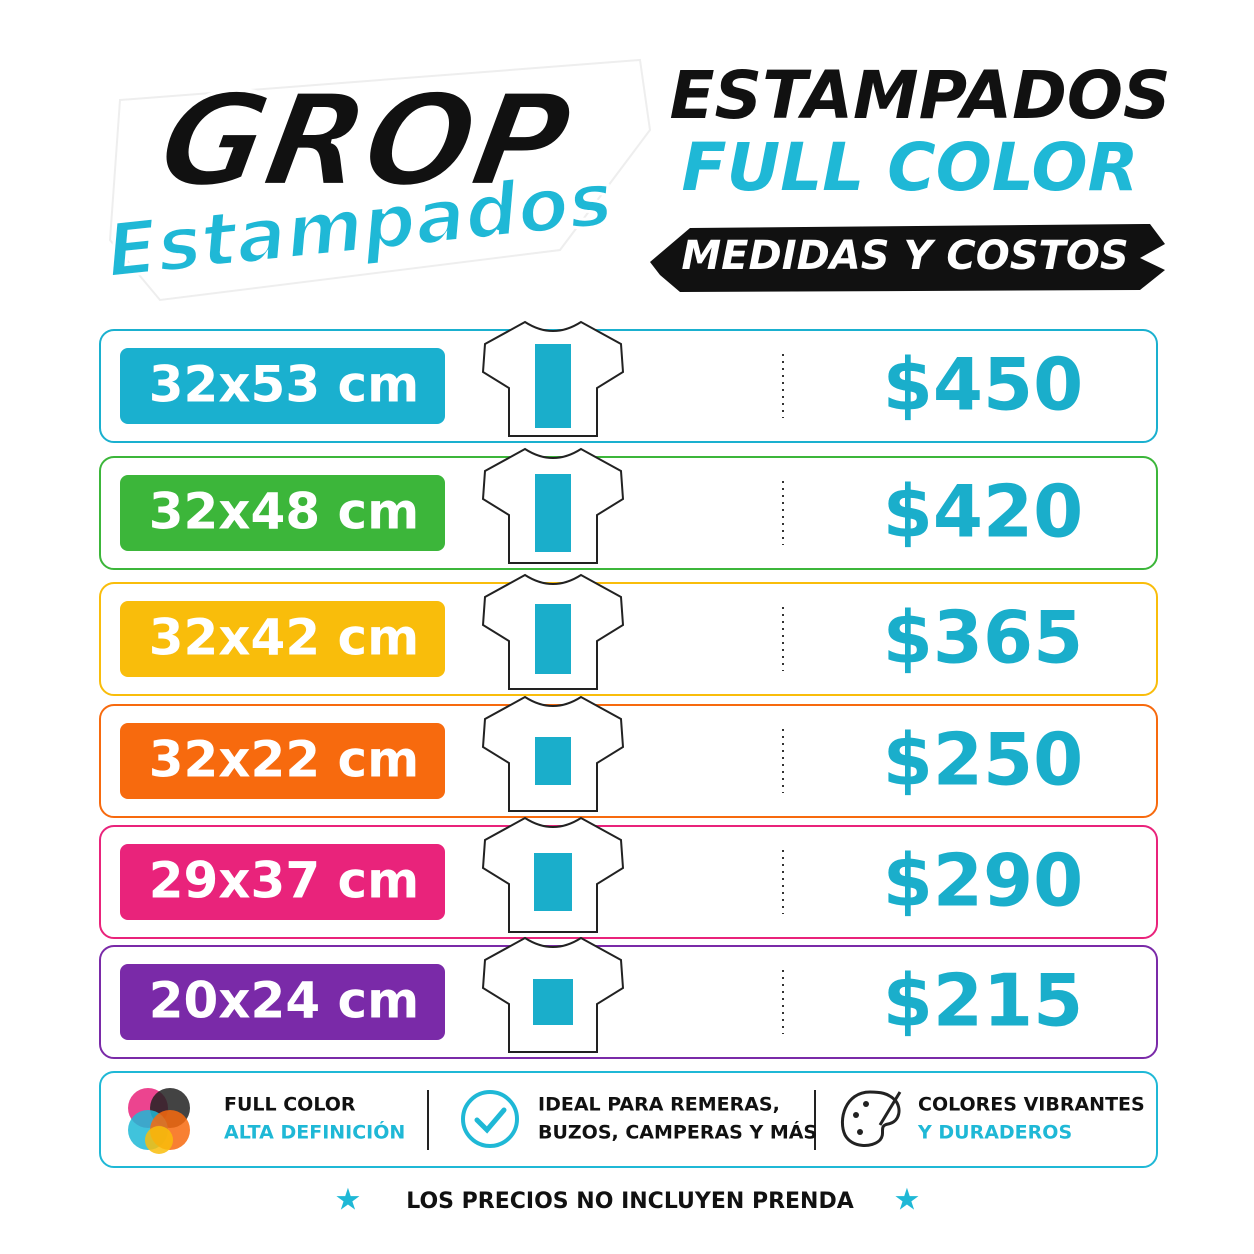  Describe the element at coordinates (677, 1132) in the screenshot. I see `feature-text: BUZOS, CAMPERAS Y MÁS` at that location.